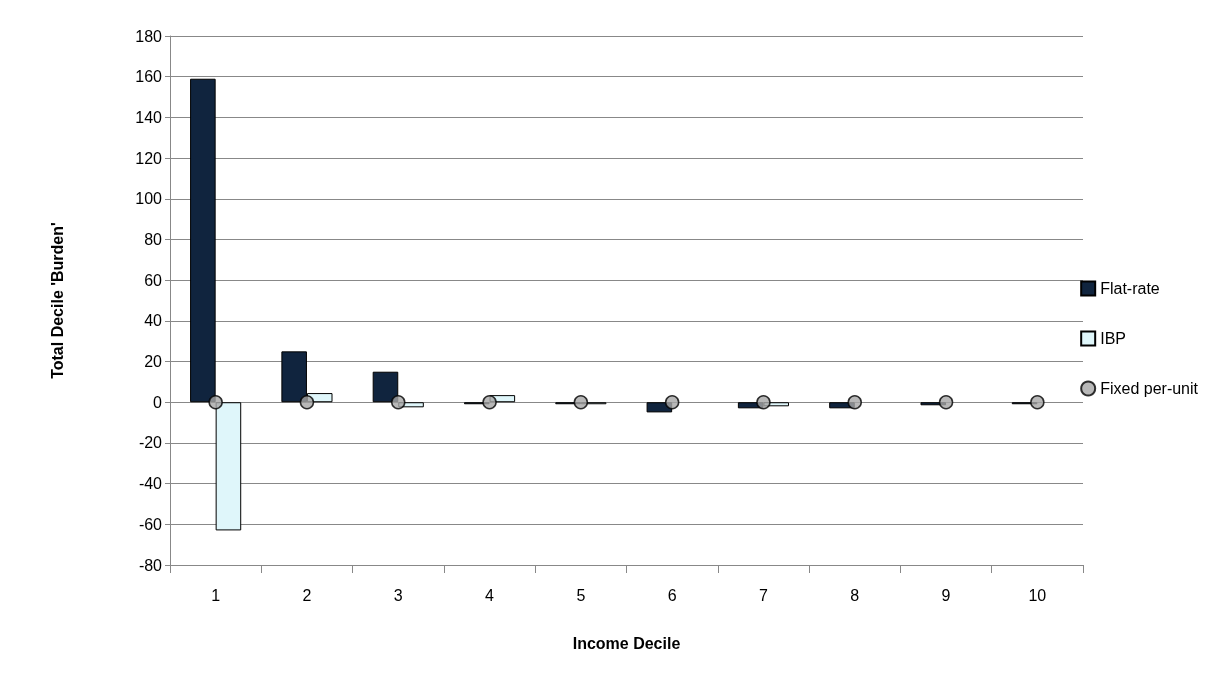 This screenshot has width=1213, height=677. What do you see at coordinates (150, 443) in the screenshot?
I see `y-tick-label: -20` at bounding box center [150, 443].